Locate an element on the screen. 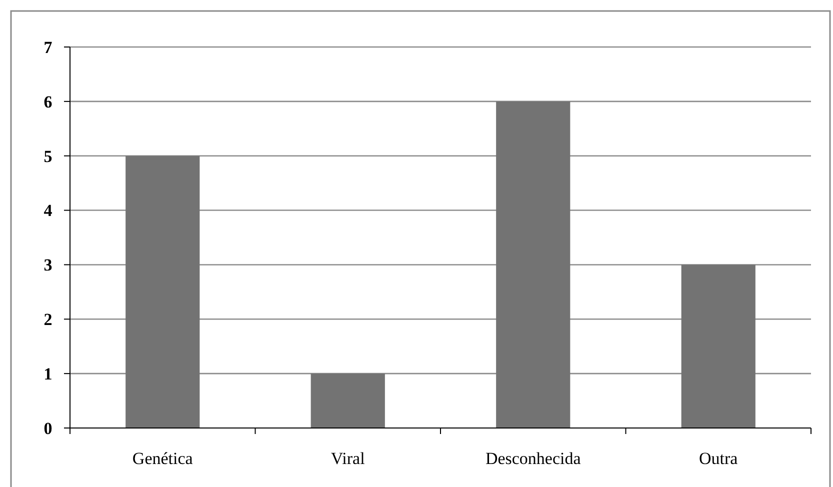 This screenshot has width=833, height=487. y-tick-label: 7 is located at coordinates (48, 47).